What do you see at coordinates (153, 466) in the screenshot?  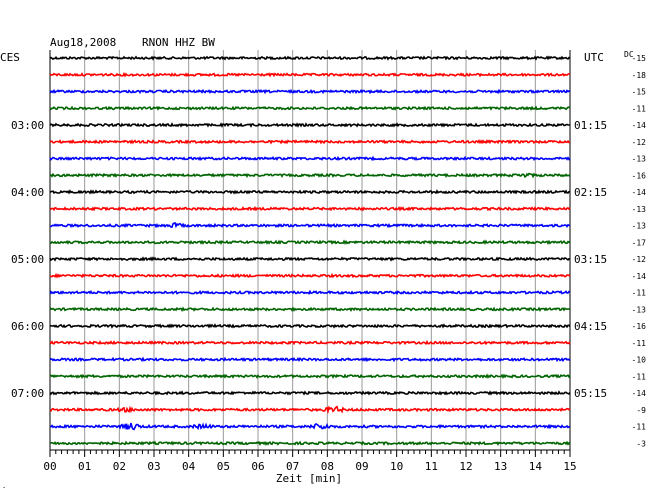 I see `x-tick-label: 03` at bounding box center [153, 466].